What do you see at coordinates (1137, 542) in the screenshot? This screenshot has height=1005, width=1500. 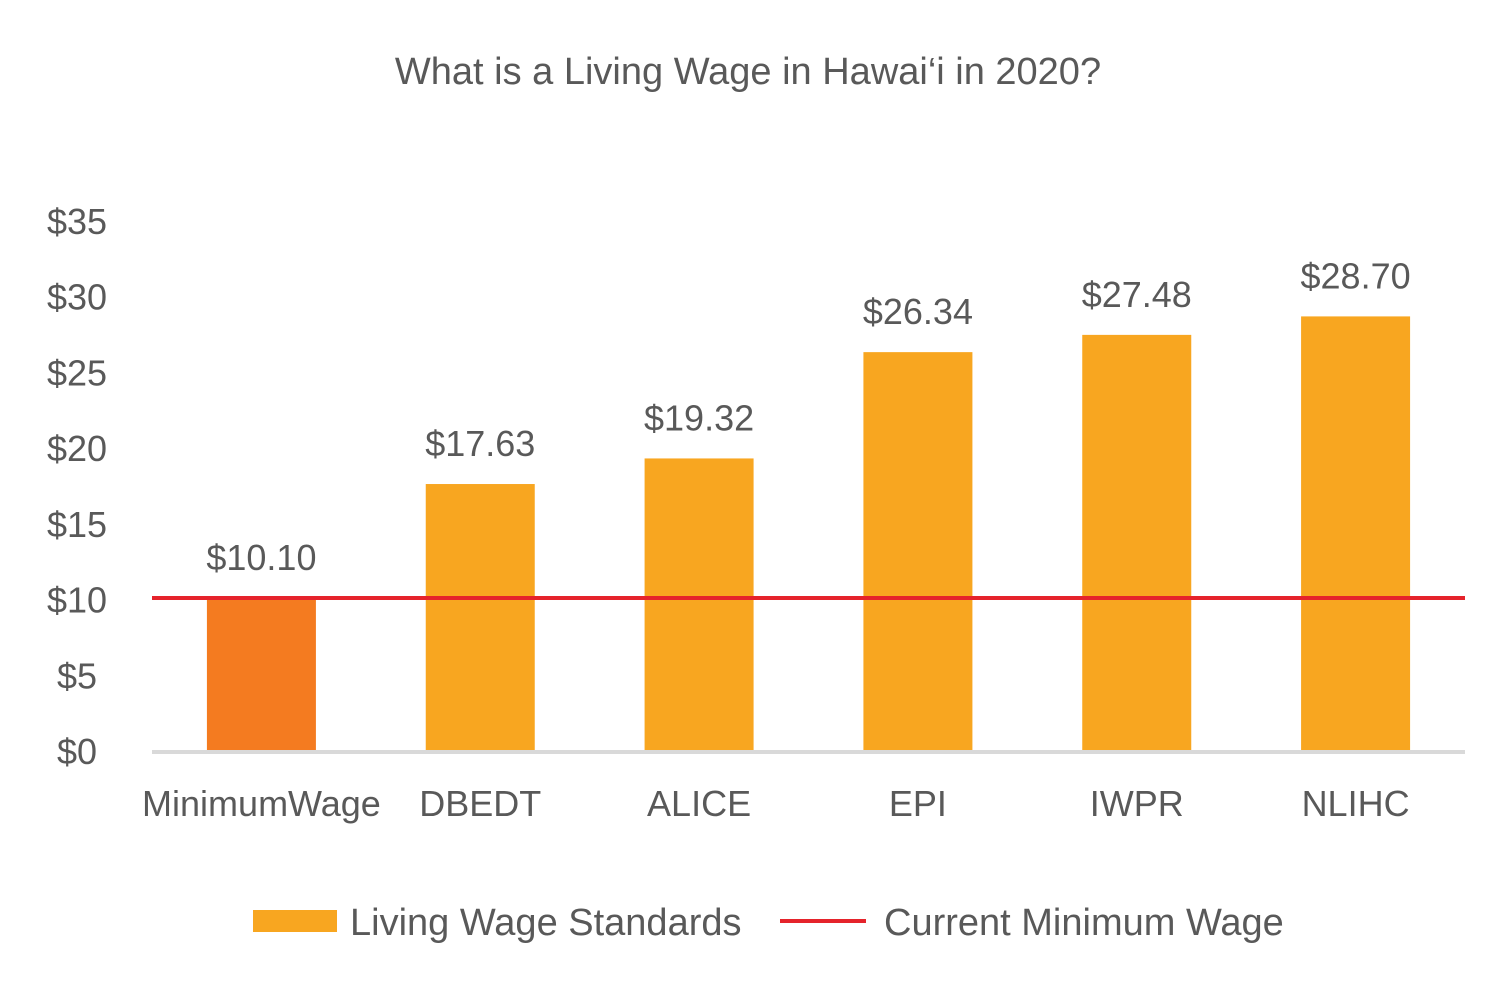 I see `bar-iwpr` at bounding box center [1137, 542].